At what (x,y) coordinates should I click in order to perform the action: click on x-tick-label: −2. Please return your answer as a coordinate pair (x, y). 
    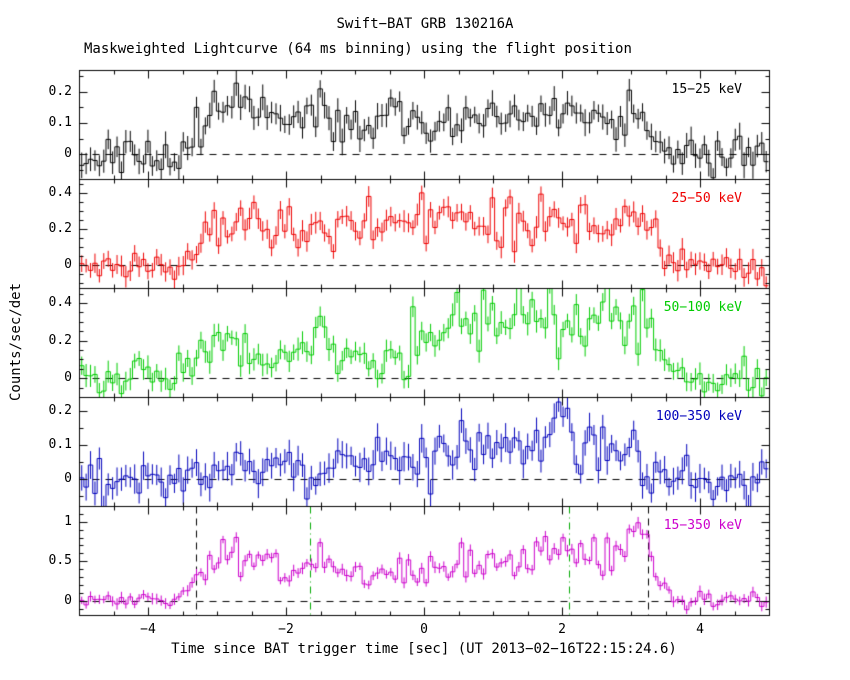
    Looking at the image, I should click on (286, 629).